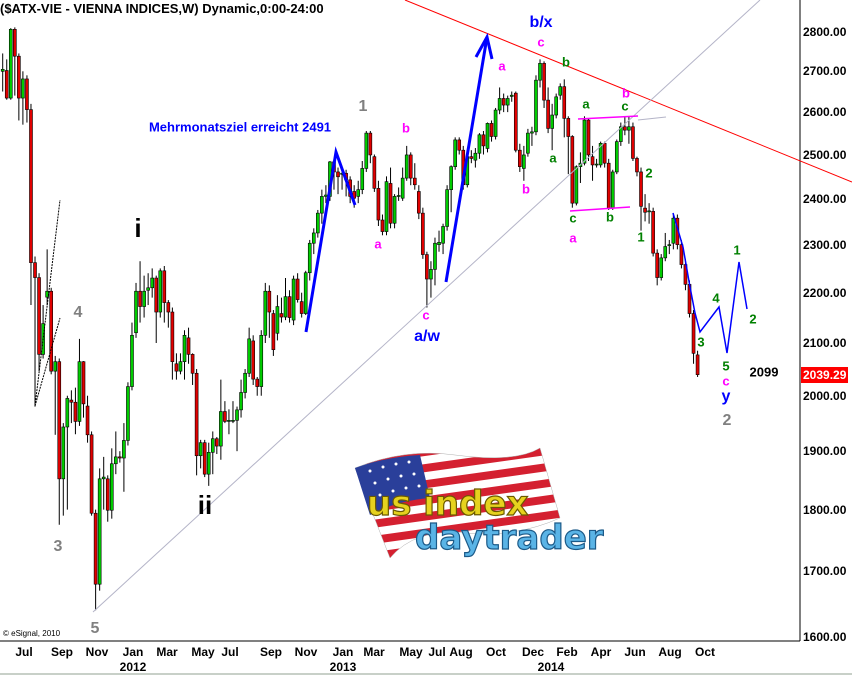  I want to click on annotation-grn-1b: 1, so click(737, 250).